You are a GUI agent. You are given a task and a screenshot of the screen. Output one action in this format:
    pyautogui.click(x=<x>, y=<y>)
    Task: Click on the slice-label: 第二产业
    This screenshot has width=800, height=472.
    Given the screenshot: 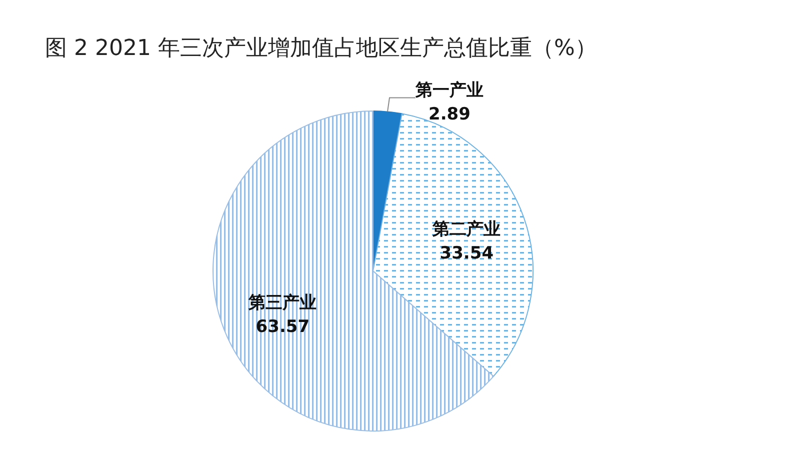 What is the action you would take?
    pyautogui.click(x=466, y=229)
    